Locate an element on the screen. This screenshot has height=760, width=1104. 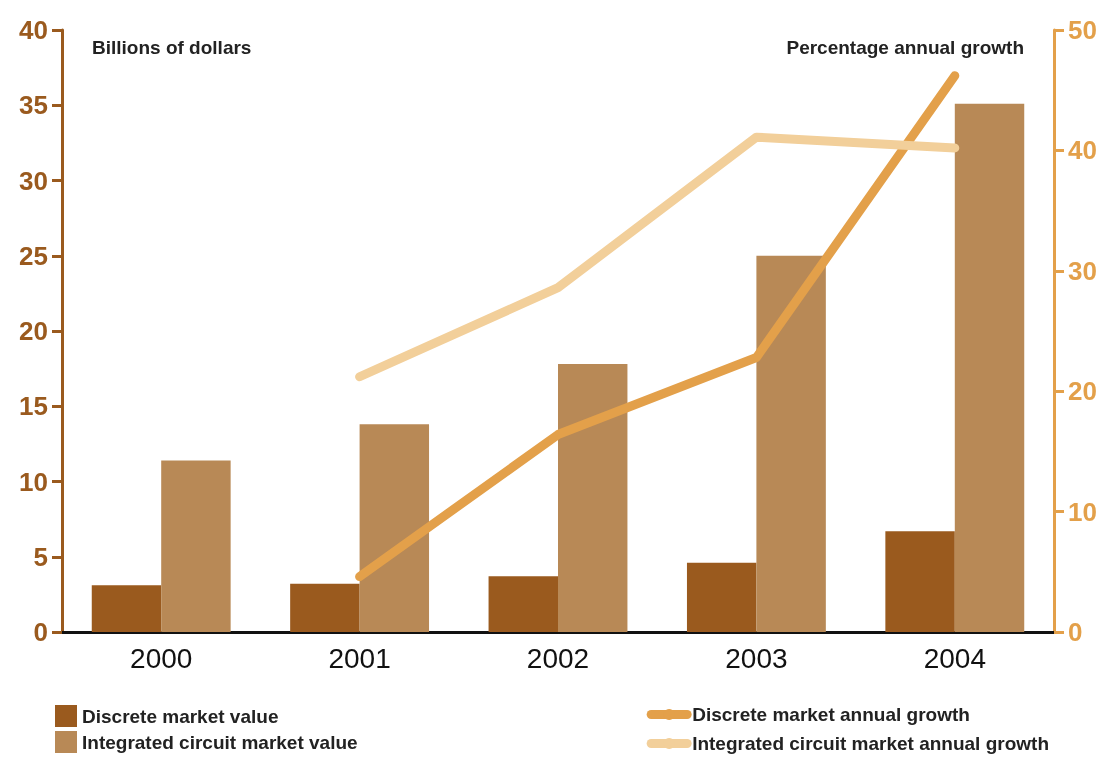
y-tick-label: 20 is located at coordinates (33, 331).